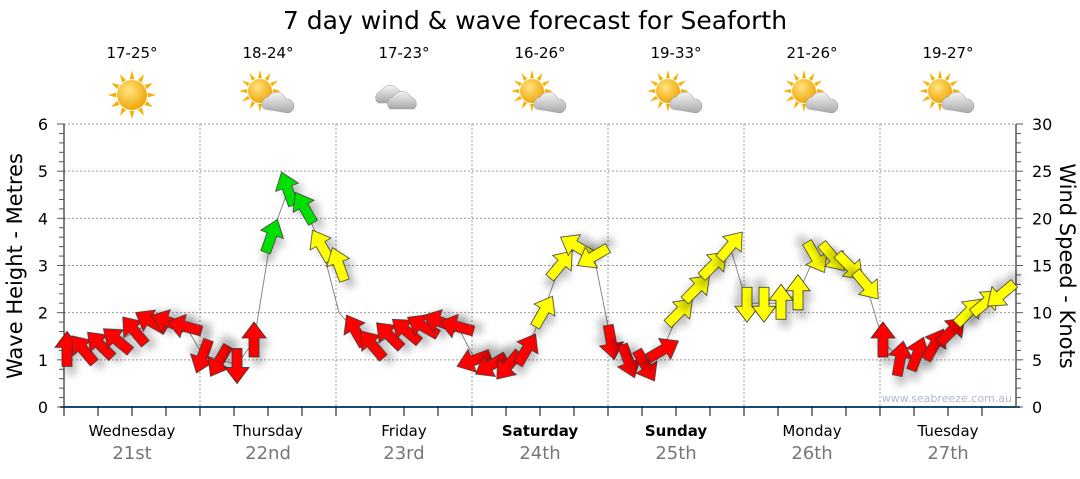 The width and height of the screenshot is (1080, 479). I want to click on x-date-label: 26th, so click(811, 453).